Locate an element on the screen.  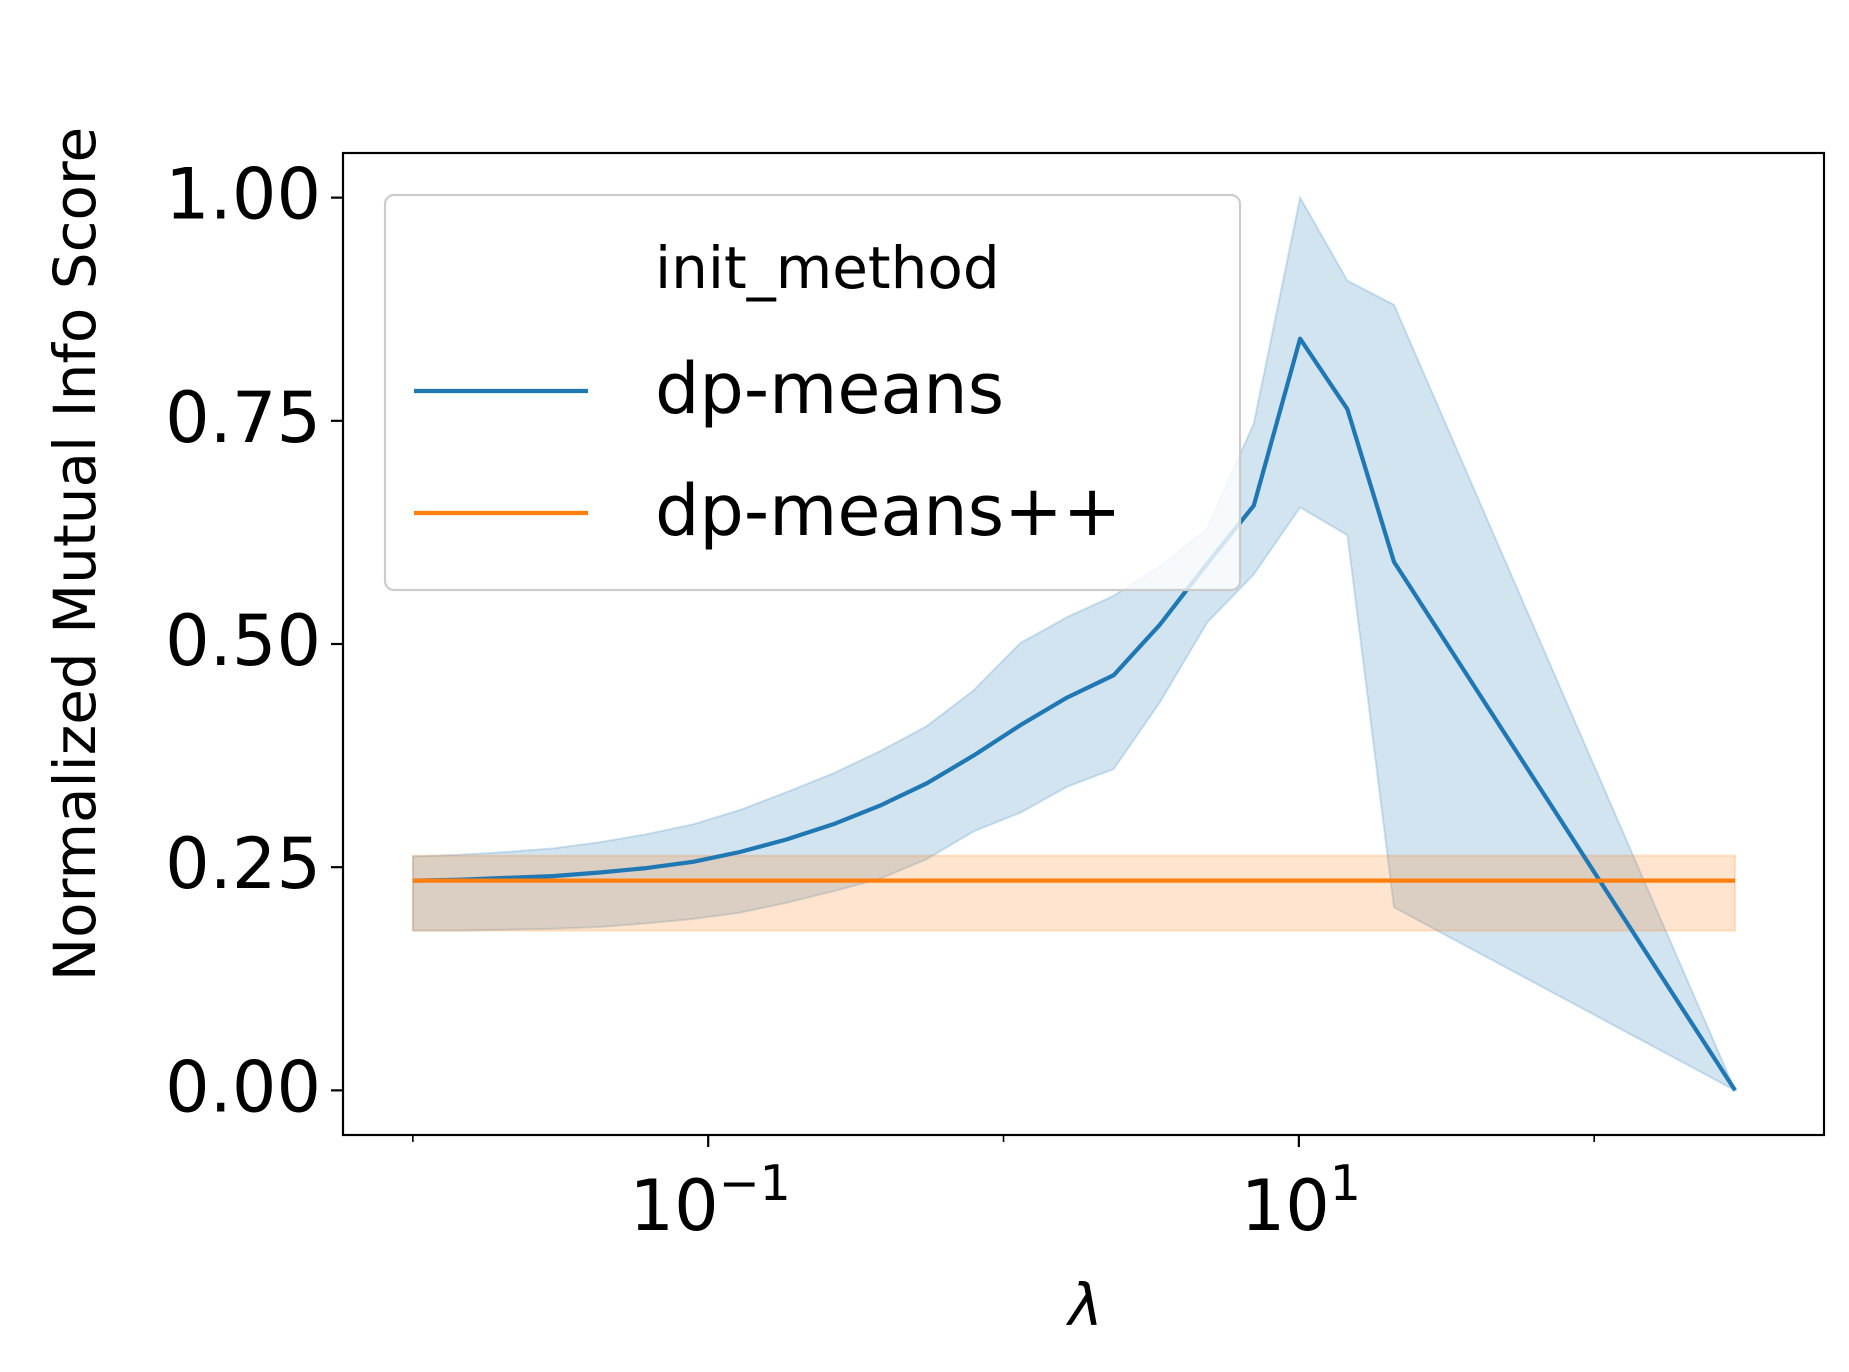
legend-label-dp-means: dp-means is located at coordinates (829, 389).